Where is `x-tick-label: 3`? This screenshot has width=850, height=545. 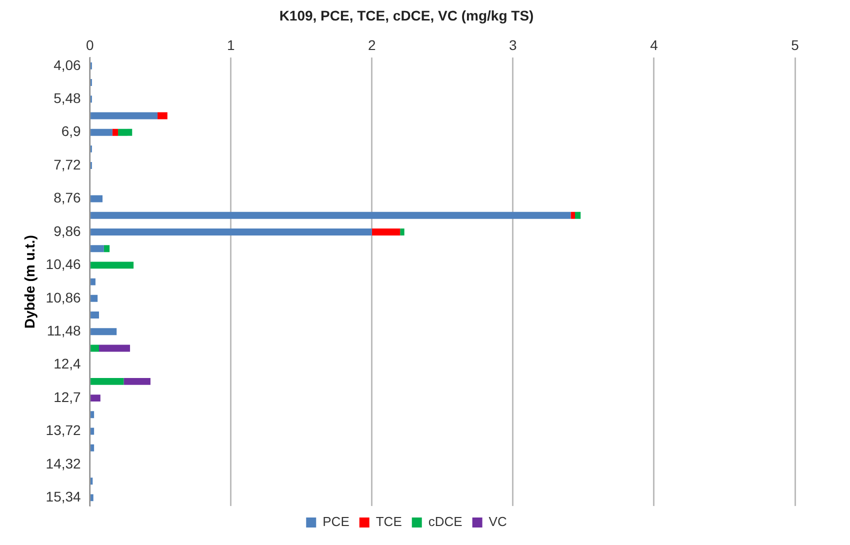
x-tick-label: 3 is located at coordinates (513, 45).